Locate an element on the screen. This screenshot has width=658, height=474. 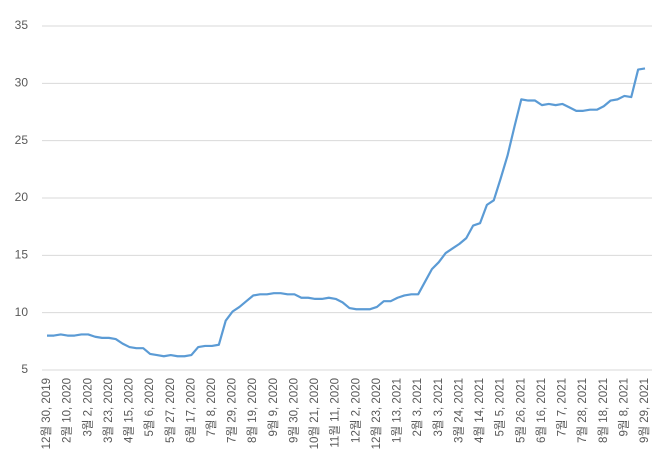
x-tick-label: 6월 16, 2021 is located at coordinates (541, 410).